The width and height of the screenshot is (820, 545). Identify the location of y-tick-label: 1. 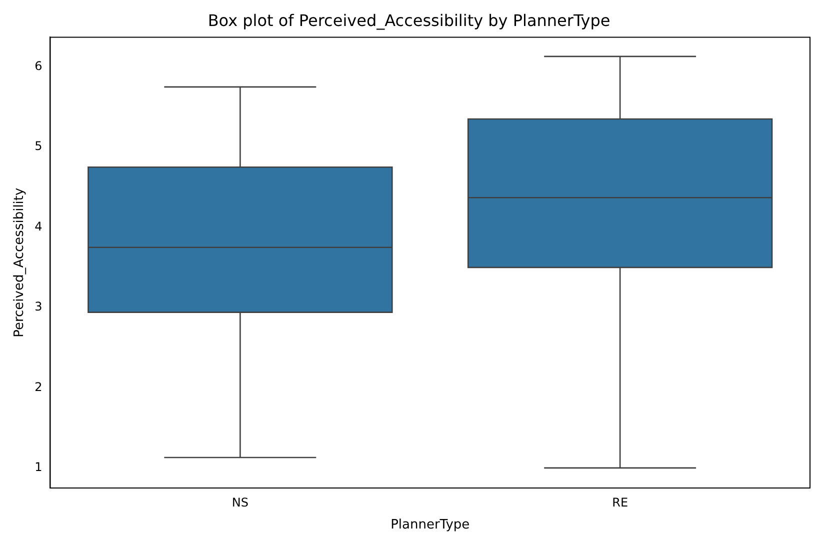
(38, 467).